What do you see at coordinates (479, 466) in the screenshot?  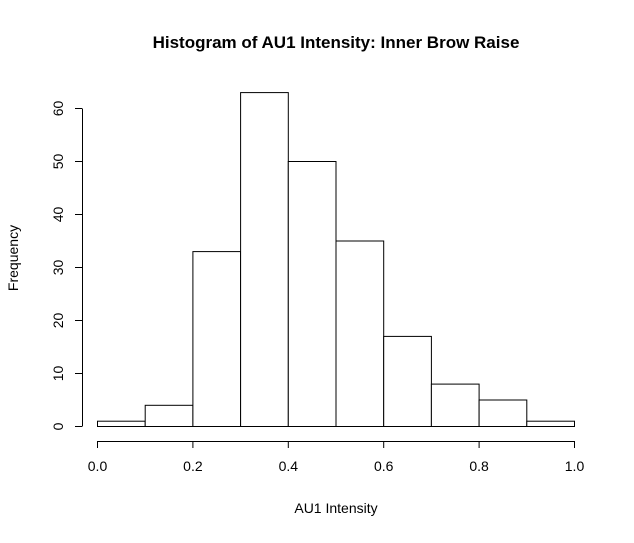 I see `x-tick-label: 0.8` at bounding box center [479, 466].